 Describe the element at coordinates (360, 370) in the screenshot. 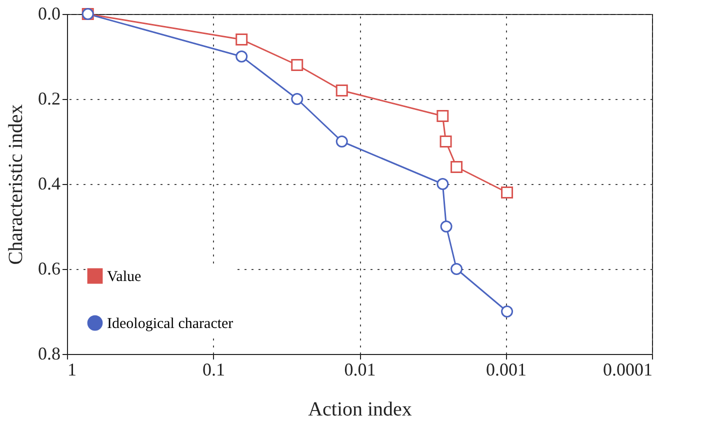

I see `x-tick-label: 0.01` at that location.